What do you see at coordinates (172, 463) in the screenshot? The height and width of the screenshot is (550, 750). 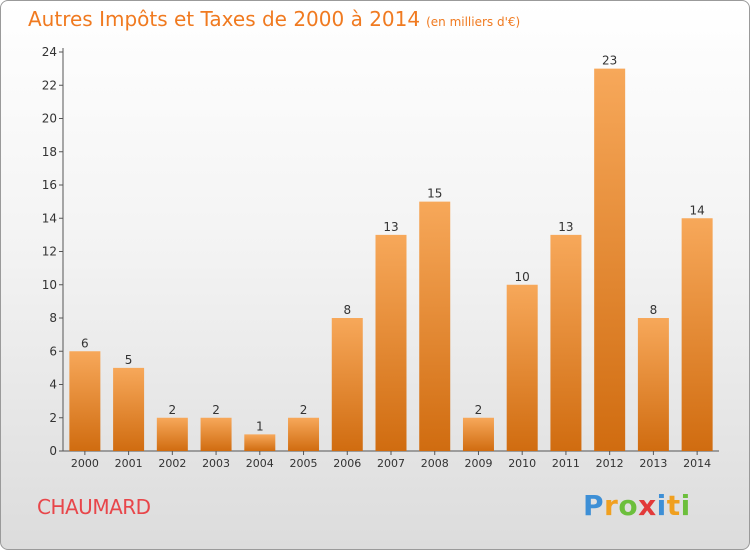 I see `x-tick-label: 2002` at bounding box center [172, 463].